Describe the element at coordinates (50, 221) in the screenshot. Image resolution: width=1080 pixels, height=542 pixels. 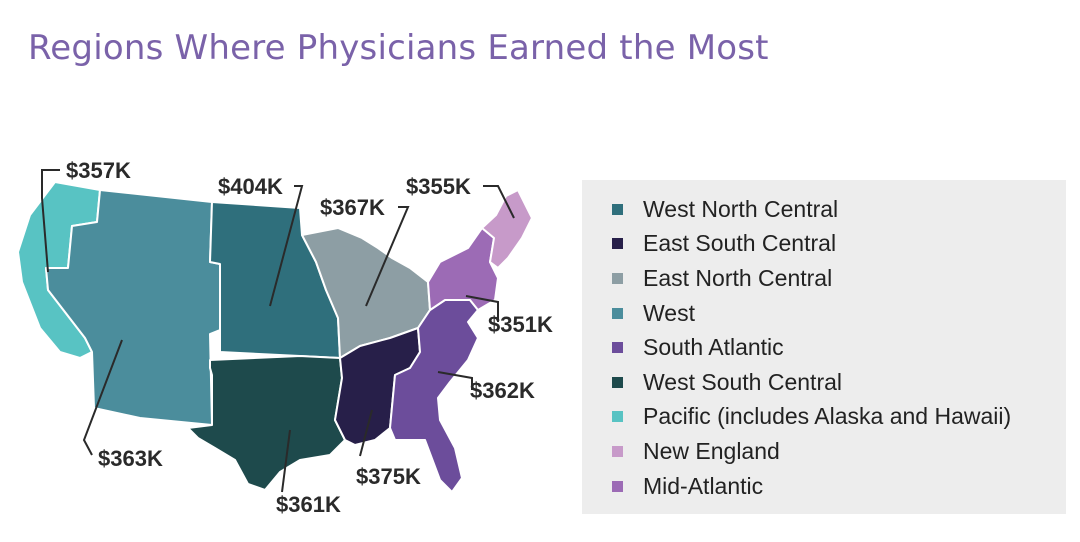
I see `leader-pacific` at that location.